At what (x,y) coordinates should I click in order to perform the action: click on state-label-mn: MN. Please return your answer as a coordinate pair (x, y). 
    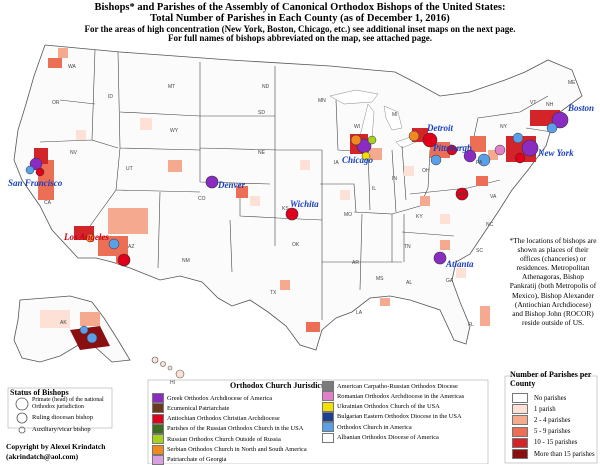
    Looking at the image, I should click on (322, 101).